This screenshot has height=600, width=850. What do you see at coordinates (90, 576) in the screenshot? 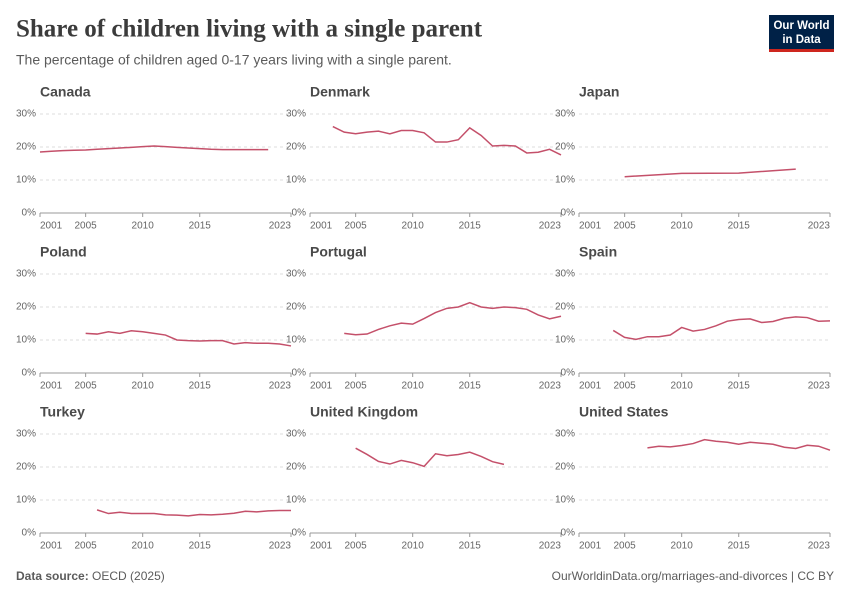
I see `source: Data source: OECD (2025)` at bounding box center [90, 576].